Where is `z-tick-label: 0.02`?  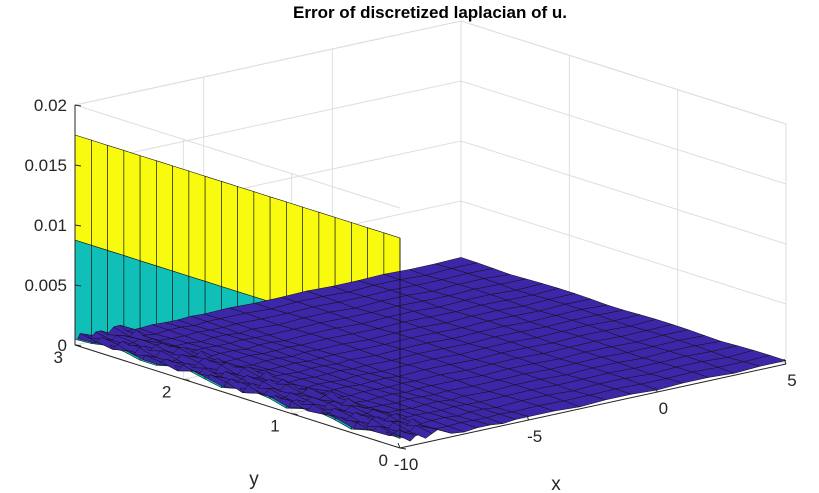 z-tick-label: 0.02 is located at coordinates (50, 105).